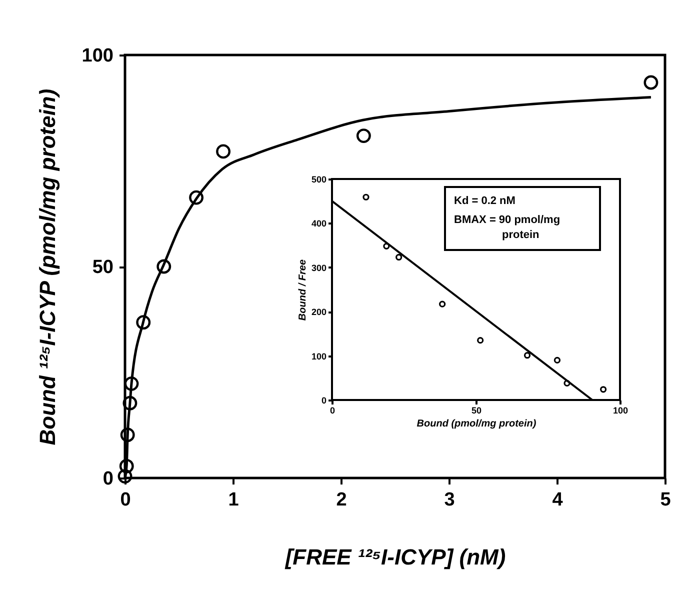 The width and height of the screenshot is (675, 599). What do you see at coordinates (476, 424) in the screenshot?
I see `x-axis-title: Bound (pmol/mg protein)` at bounding box center [476, 424].